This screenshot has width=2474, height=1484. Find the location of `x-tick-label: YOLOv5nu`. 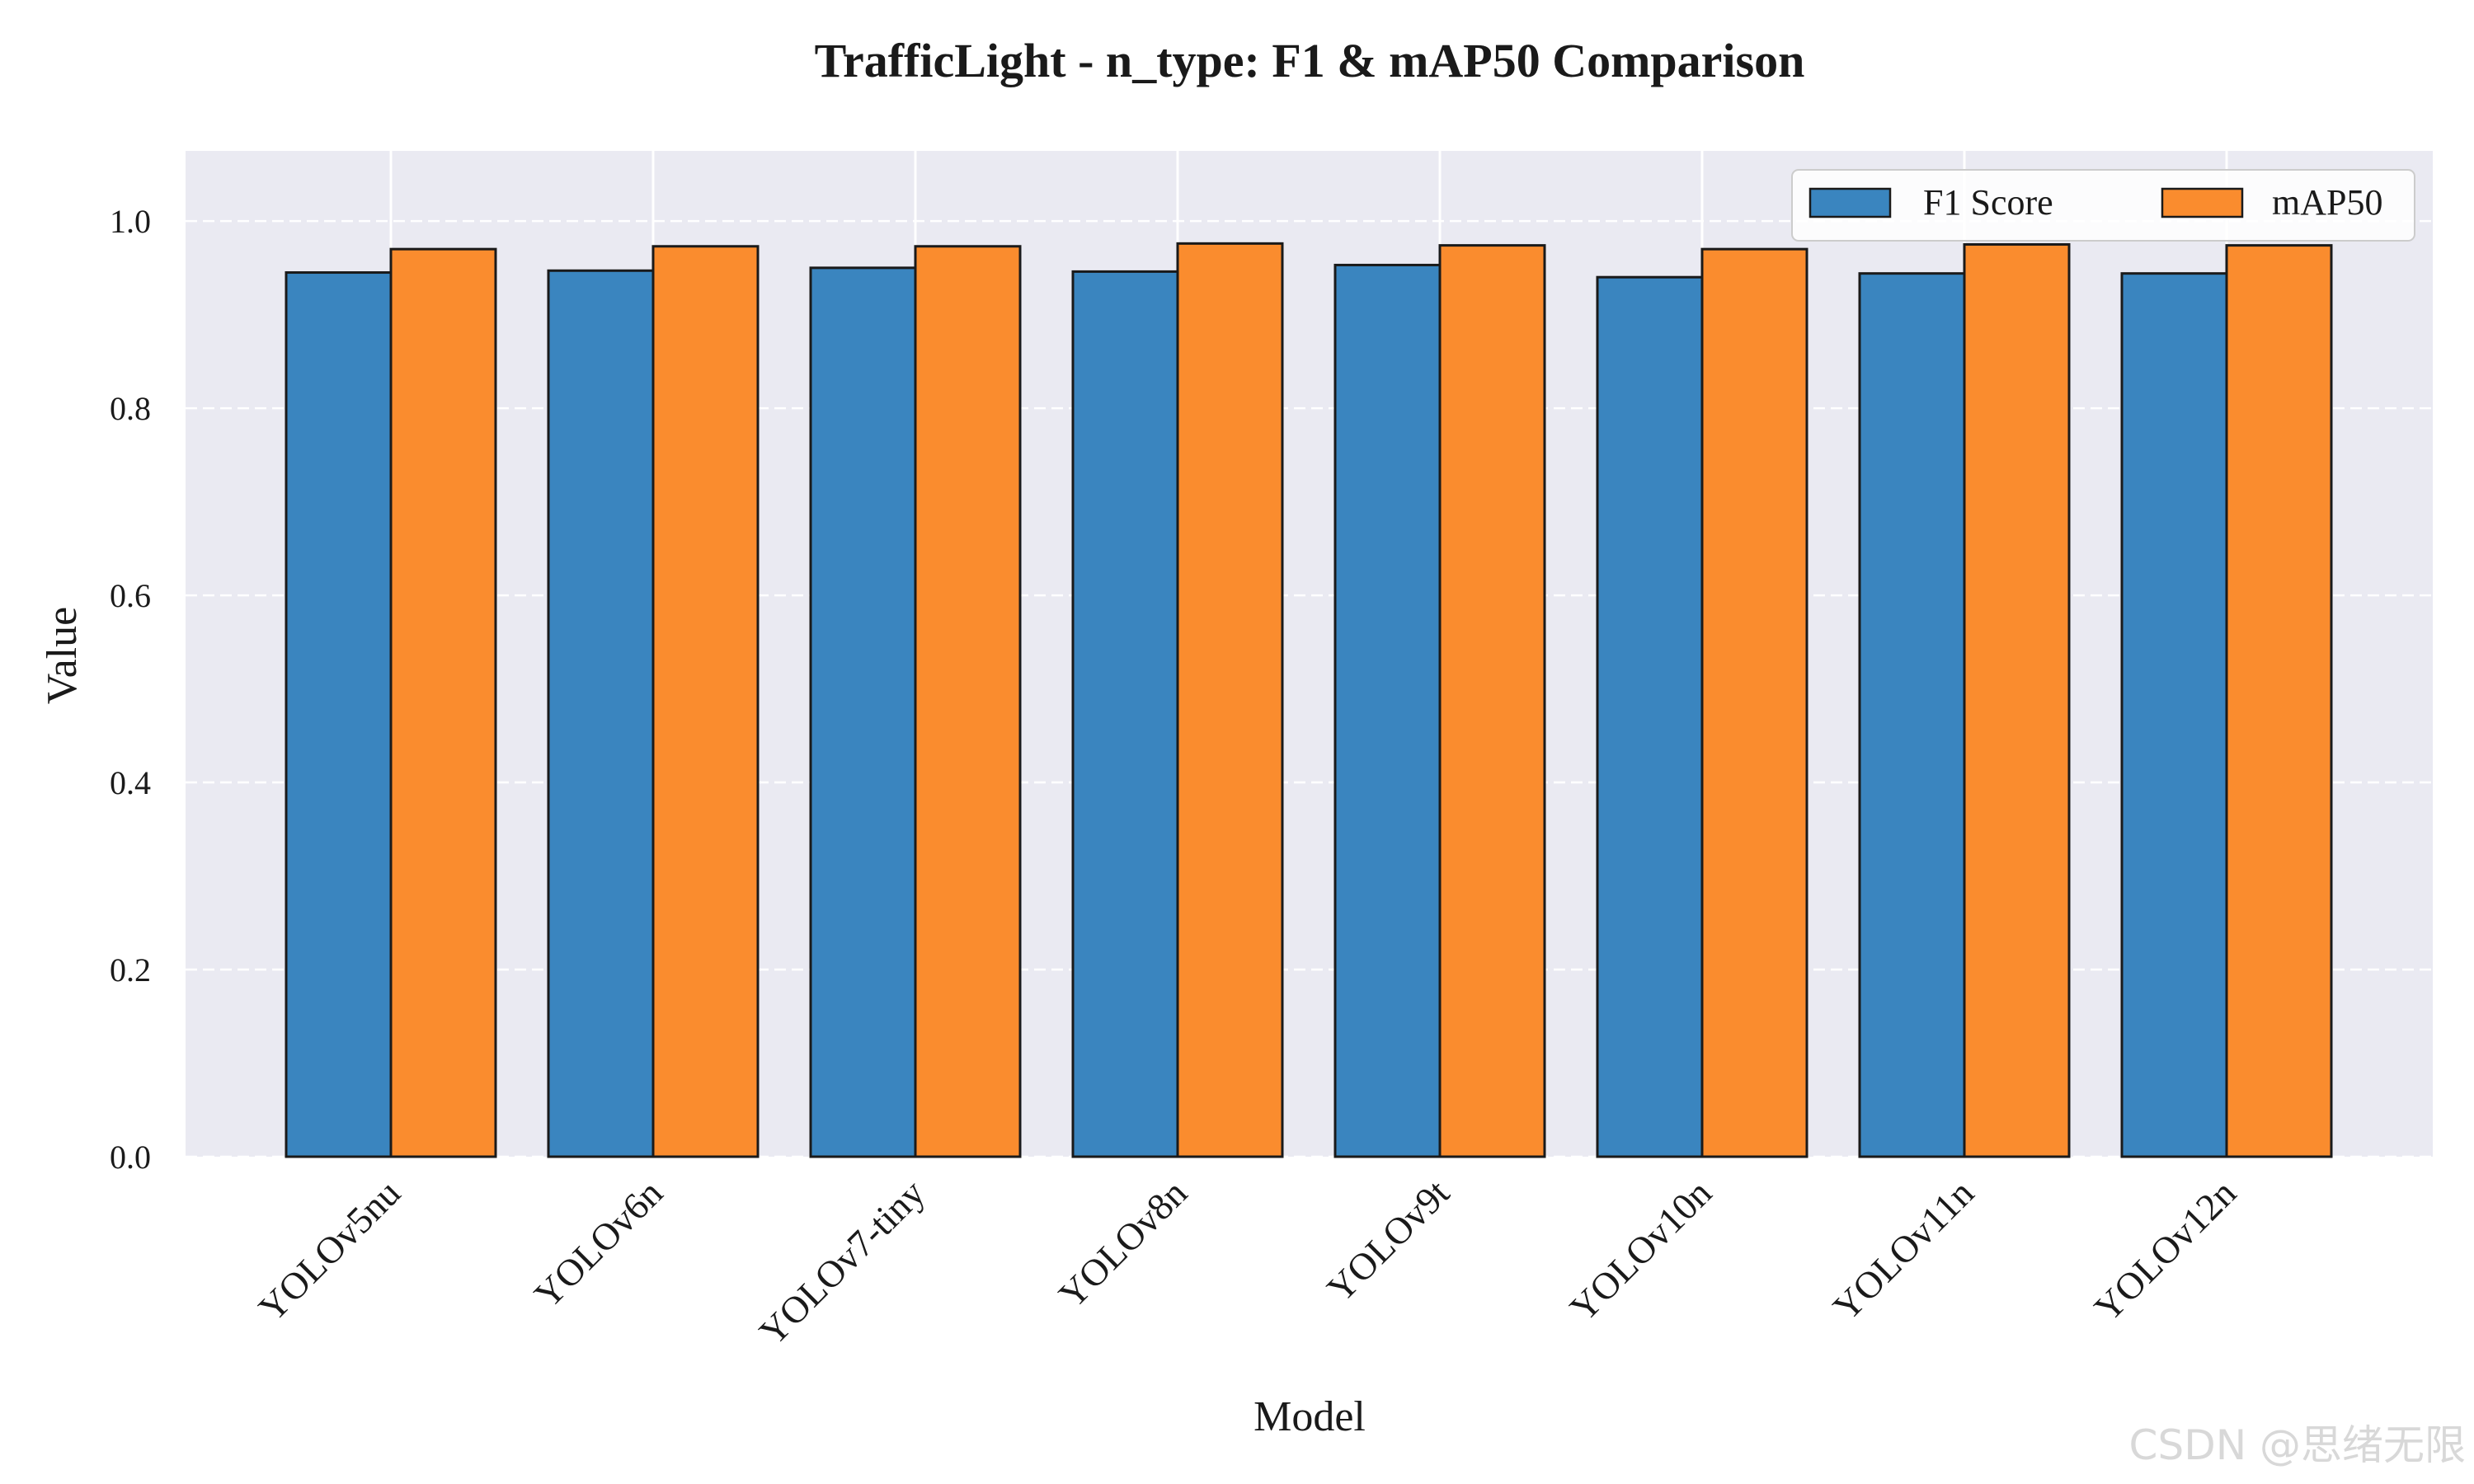

x-tick-label: YOLOv5nu is located at coordinates (329, 1250).